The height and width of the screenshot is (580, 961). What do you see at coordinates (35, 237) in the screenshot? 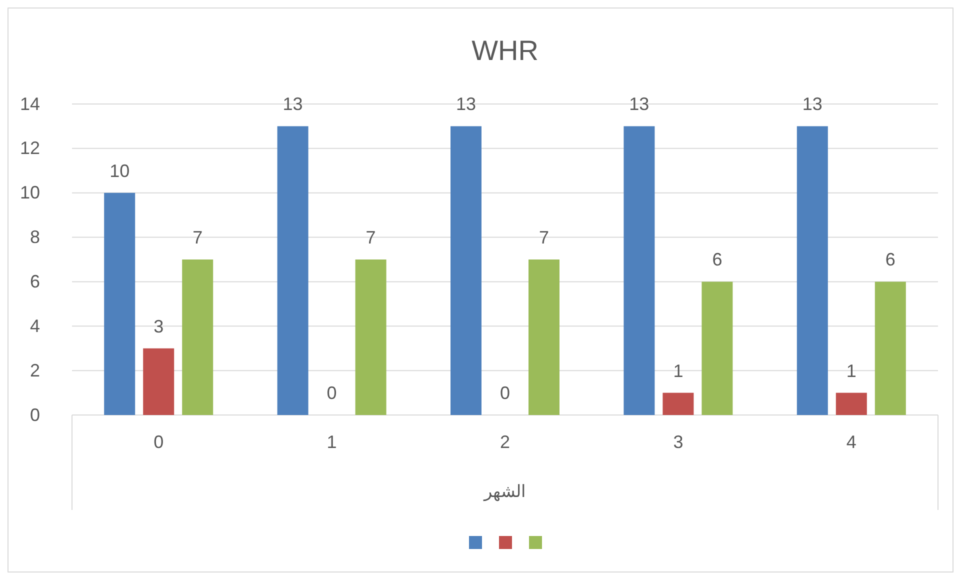
I see `y-tick-label: 8` at bounding box center [35, 237].